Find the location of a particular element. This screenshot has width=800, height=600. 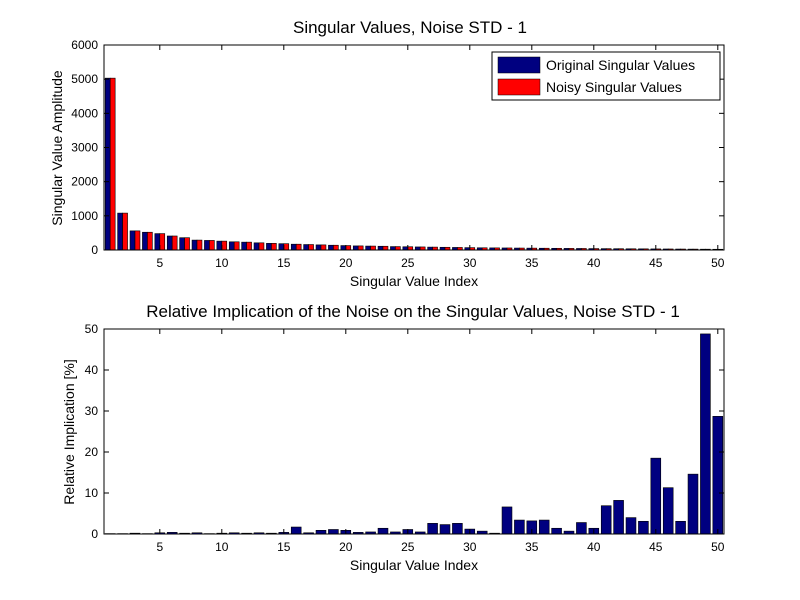

legend-swatch-original is located at coordinates (519, 65).